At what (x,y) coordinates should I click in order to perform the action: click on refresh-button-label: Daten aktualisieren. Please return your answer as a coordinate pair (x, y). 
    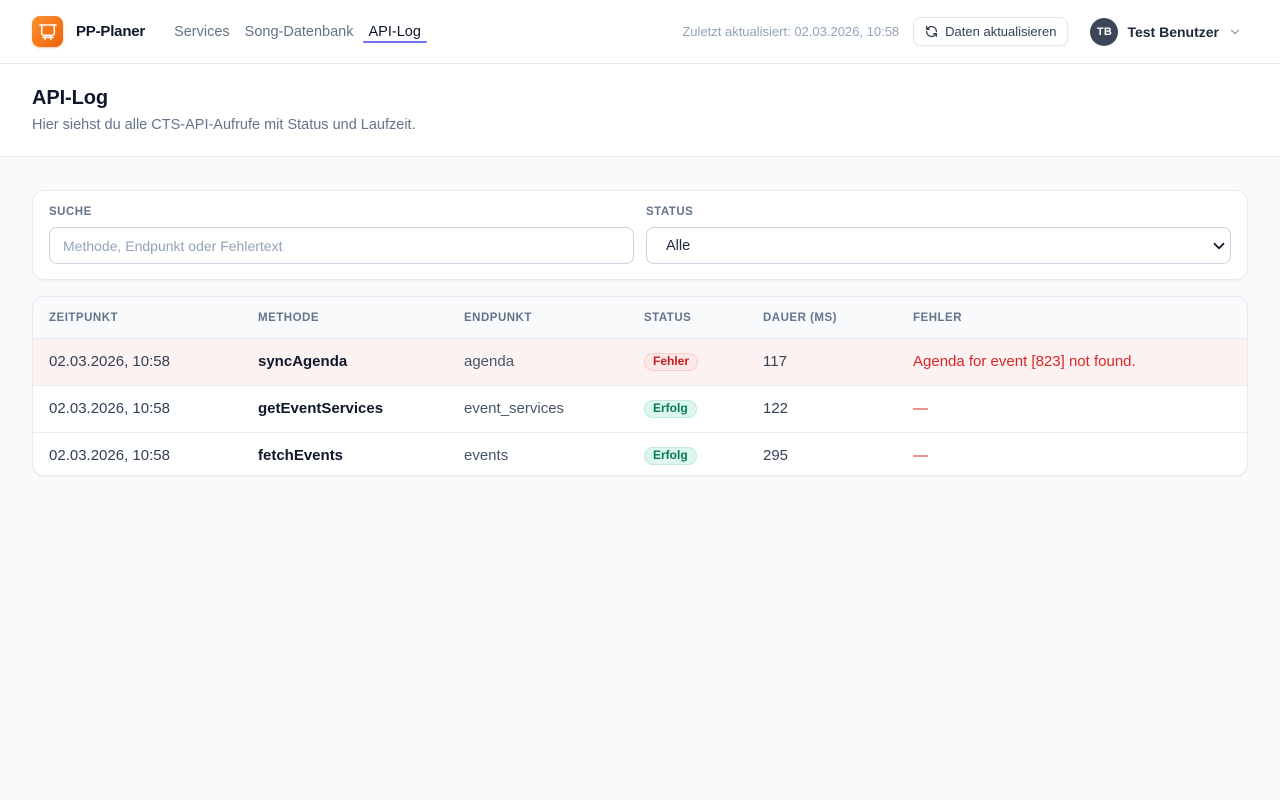
    Looking at the image, I should click on (1001, 31).